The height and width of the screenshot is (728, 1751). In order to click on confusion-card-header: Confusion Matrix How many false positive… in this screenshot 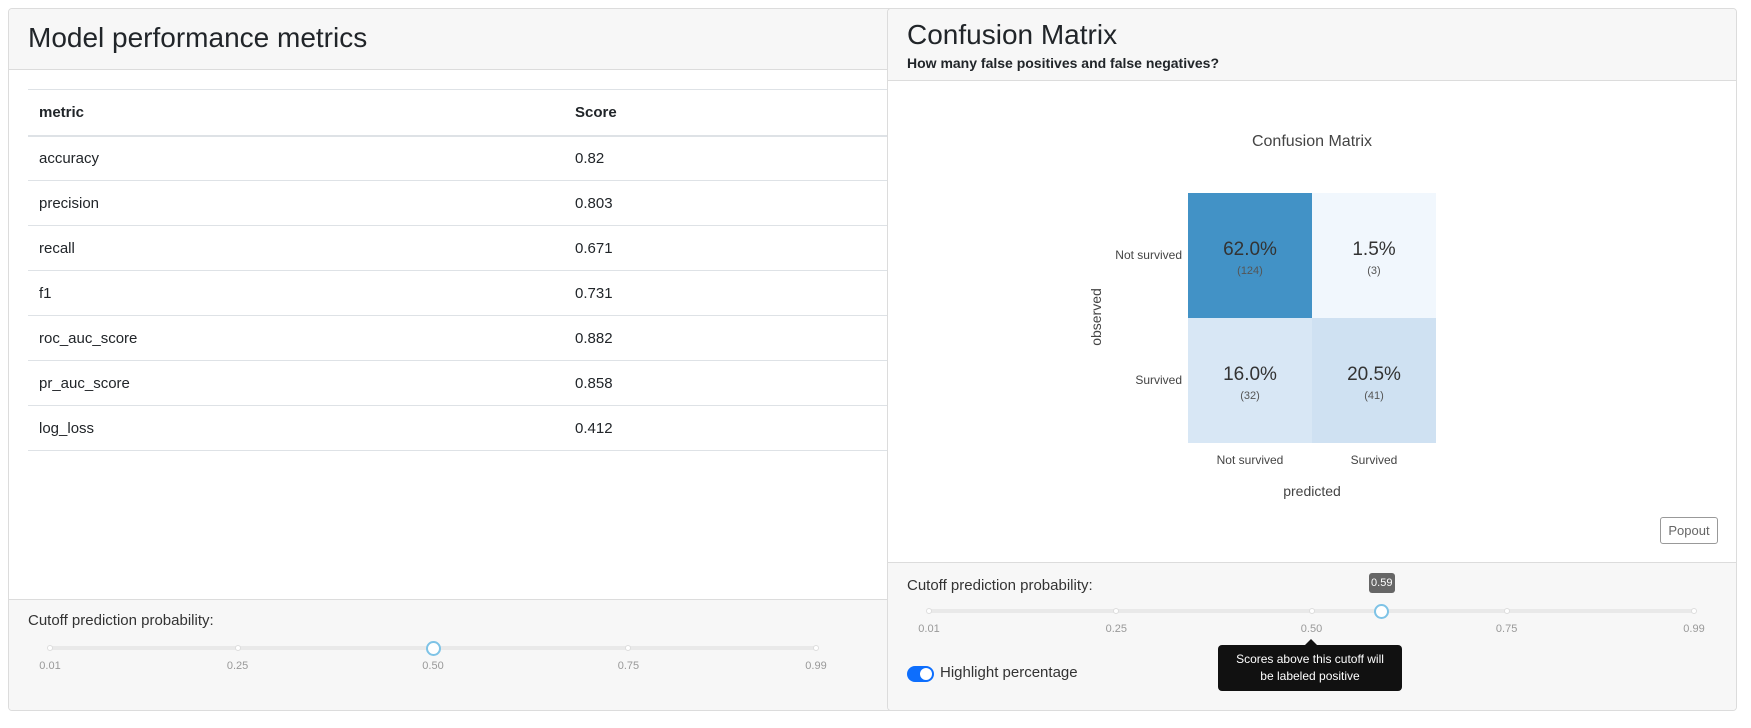, I will do `click(1312, 45)`.